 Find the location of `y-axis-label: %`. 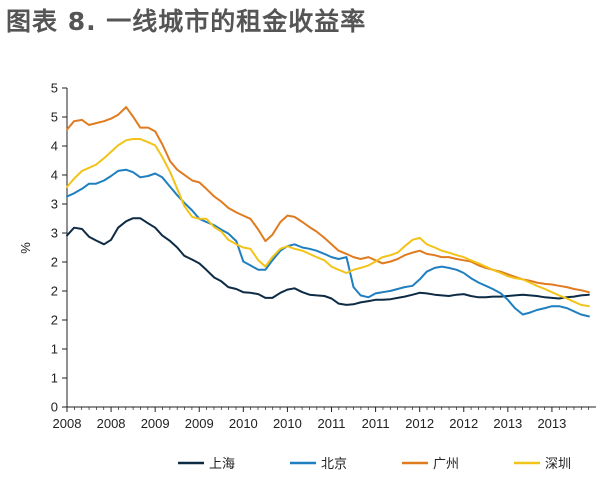

y-axis-label: % is located at coordinates (25, 248).